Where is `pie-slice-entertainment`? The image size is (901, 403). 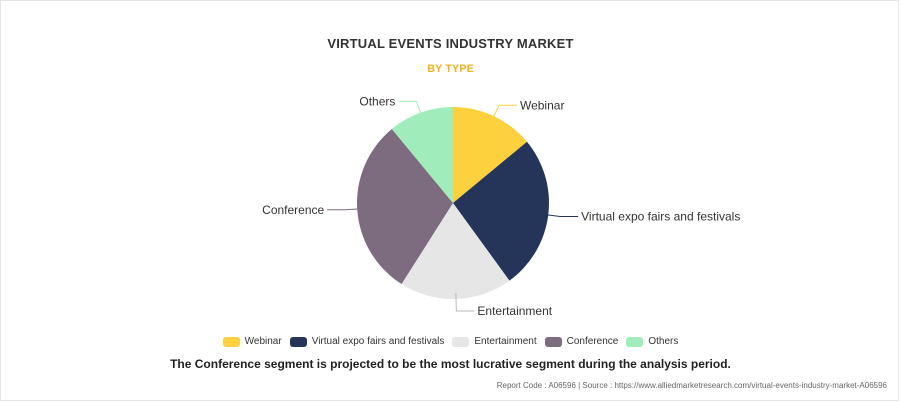
pie-slice-entertainment is located at coordinates (455, 251).